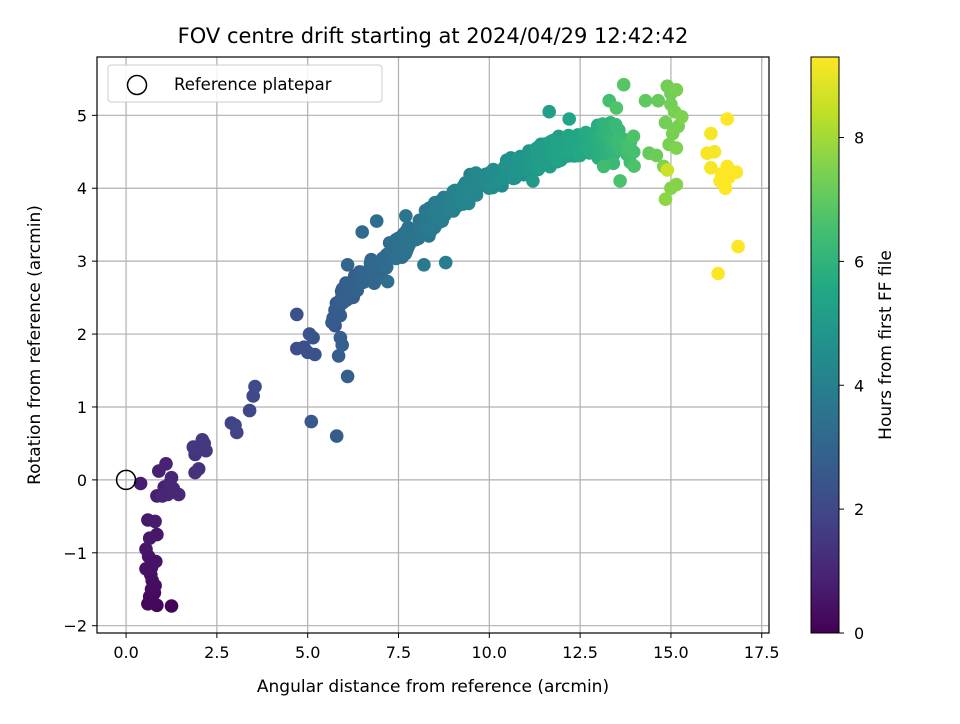  Describe the element at coordinates (307, 652) in the screenshot. I see `x-tick-label: 5.0` at that location.